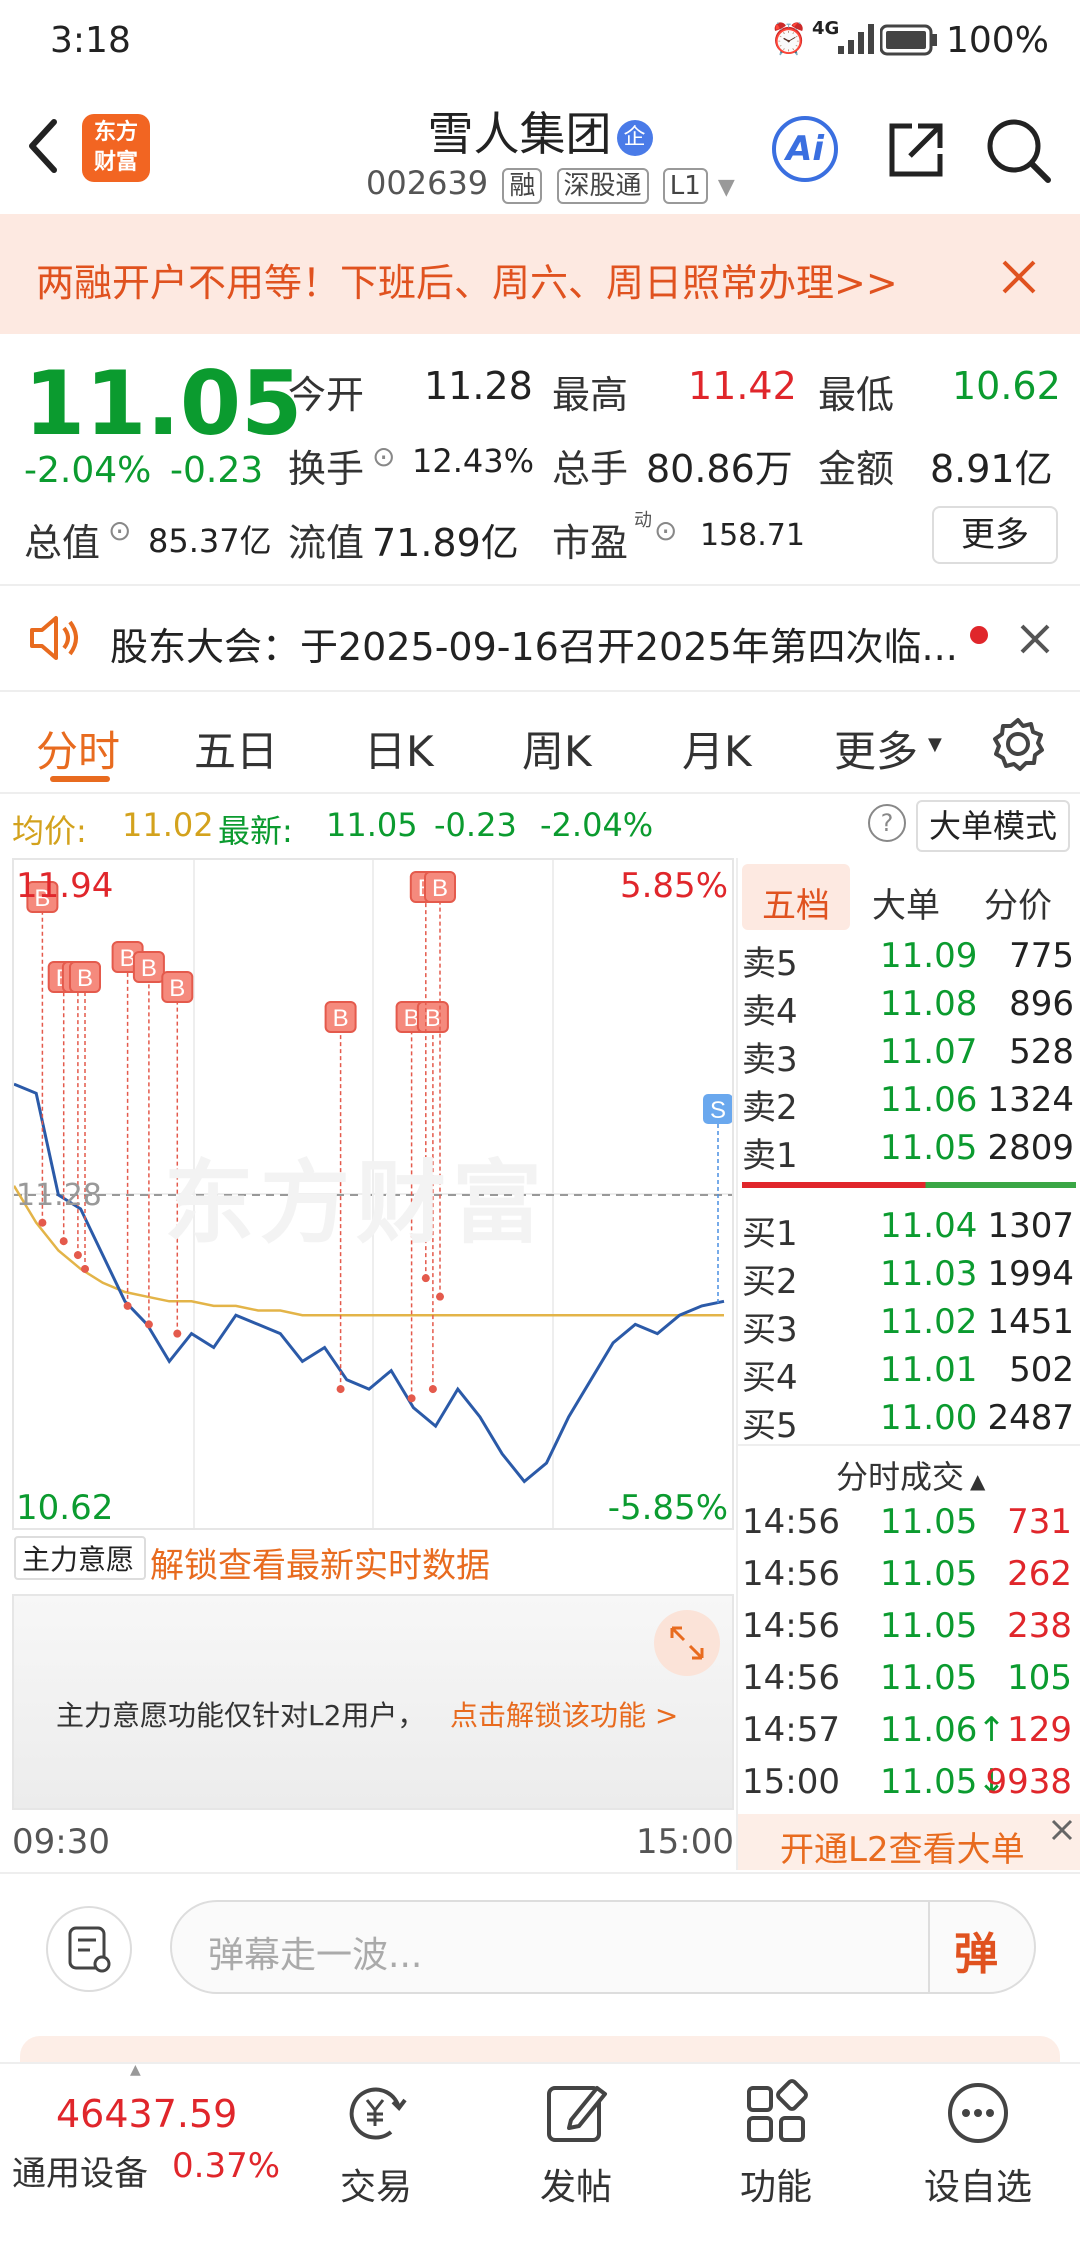 This screenshot has width=1080, height=2242. Describe the element at coordinates (929, 1004) in the screenshot. I see `ask-price: 11.08` at that location.